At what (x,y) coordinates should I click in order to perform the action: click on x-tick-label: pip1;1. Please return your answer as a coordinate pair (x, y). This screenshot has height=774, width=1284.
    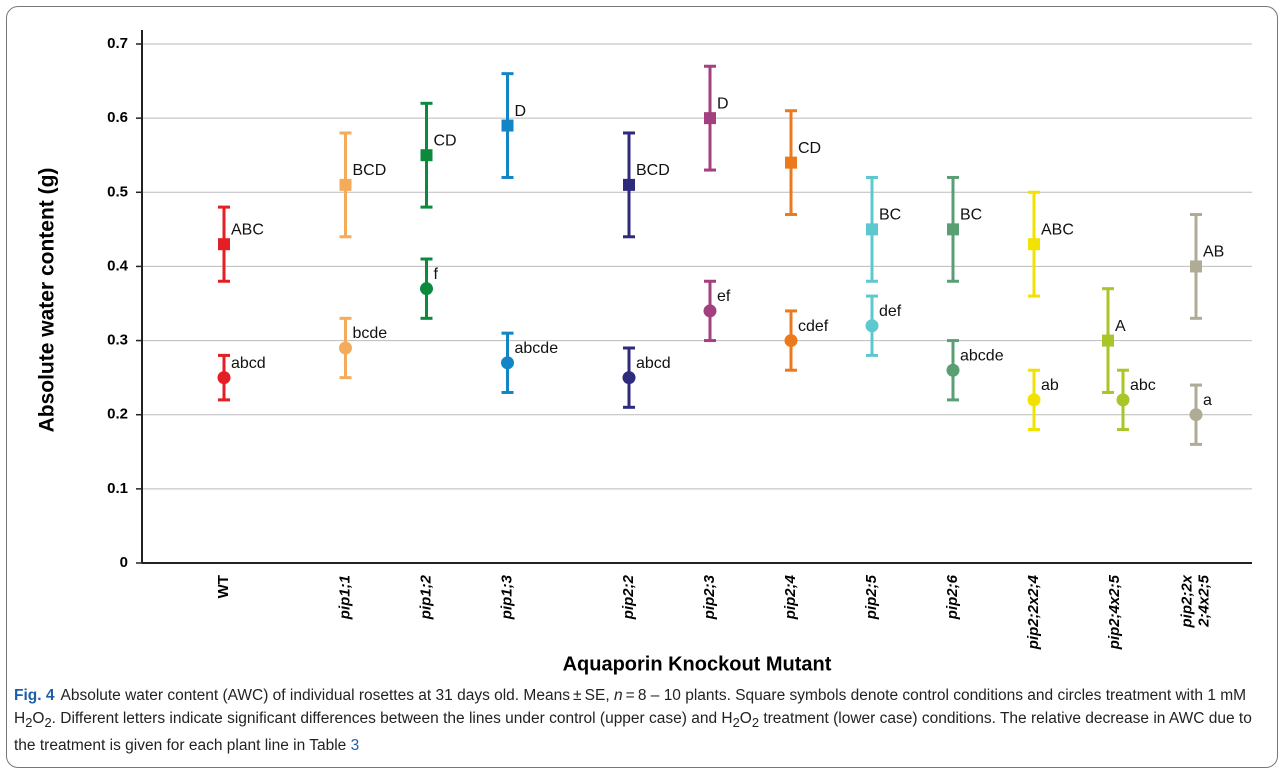
    Looking at the image, I should click on (344, 597).